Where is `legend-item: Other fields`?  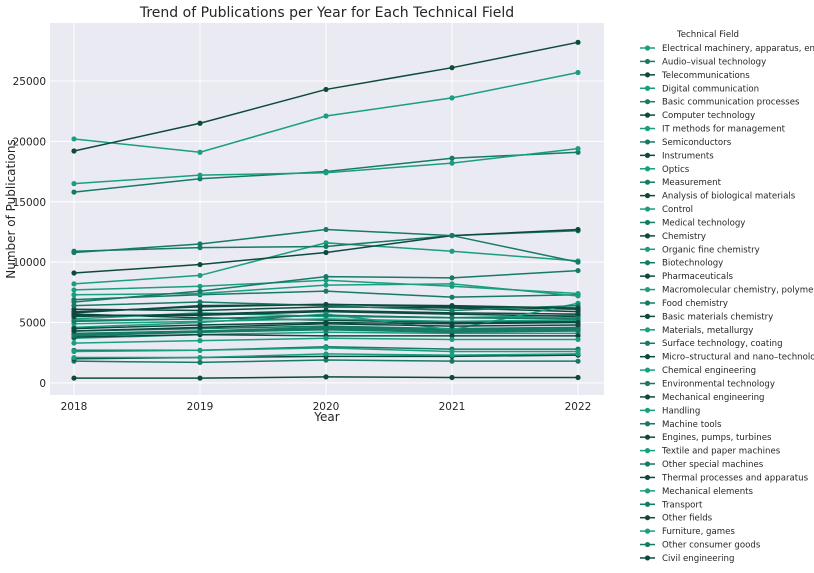
legend-item: Other fields is located at coordinates (676, 519).